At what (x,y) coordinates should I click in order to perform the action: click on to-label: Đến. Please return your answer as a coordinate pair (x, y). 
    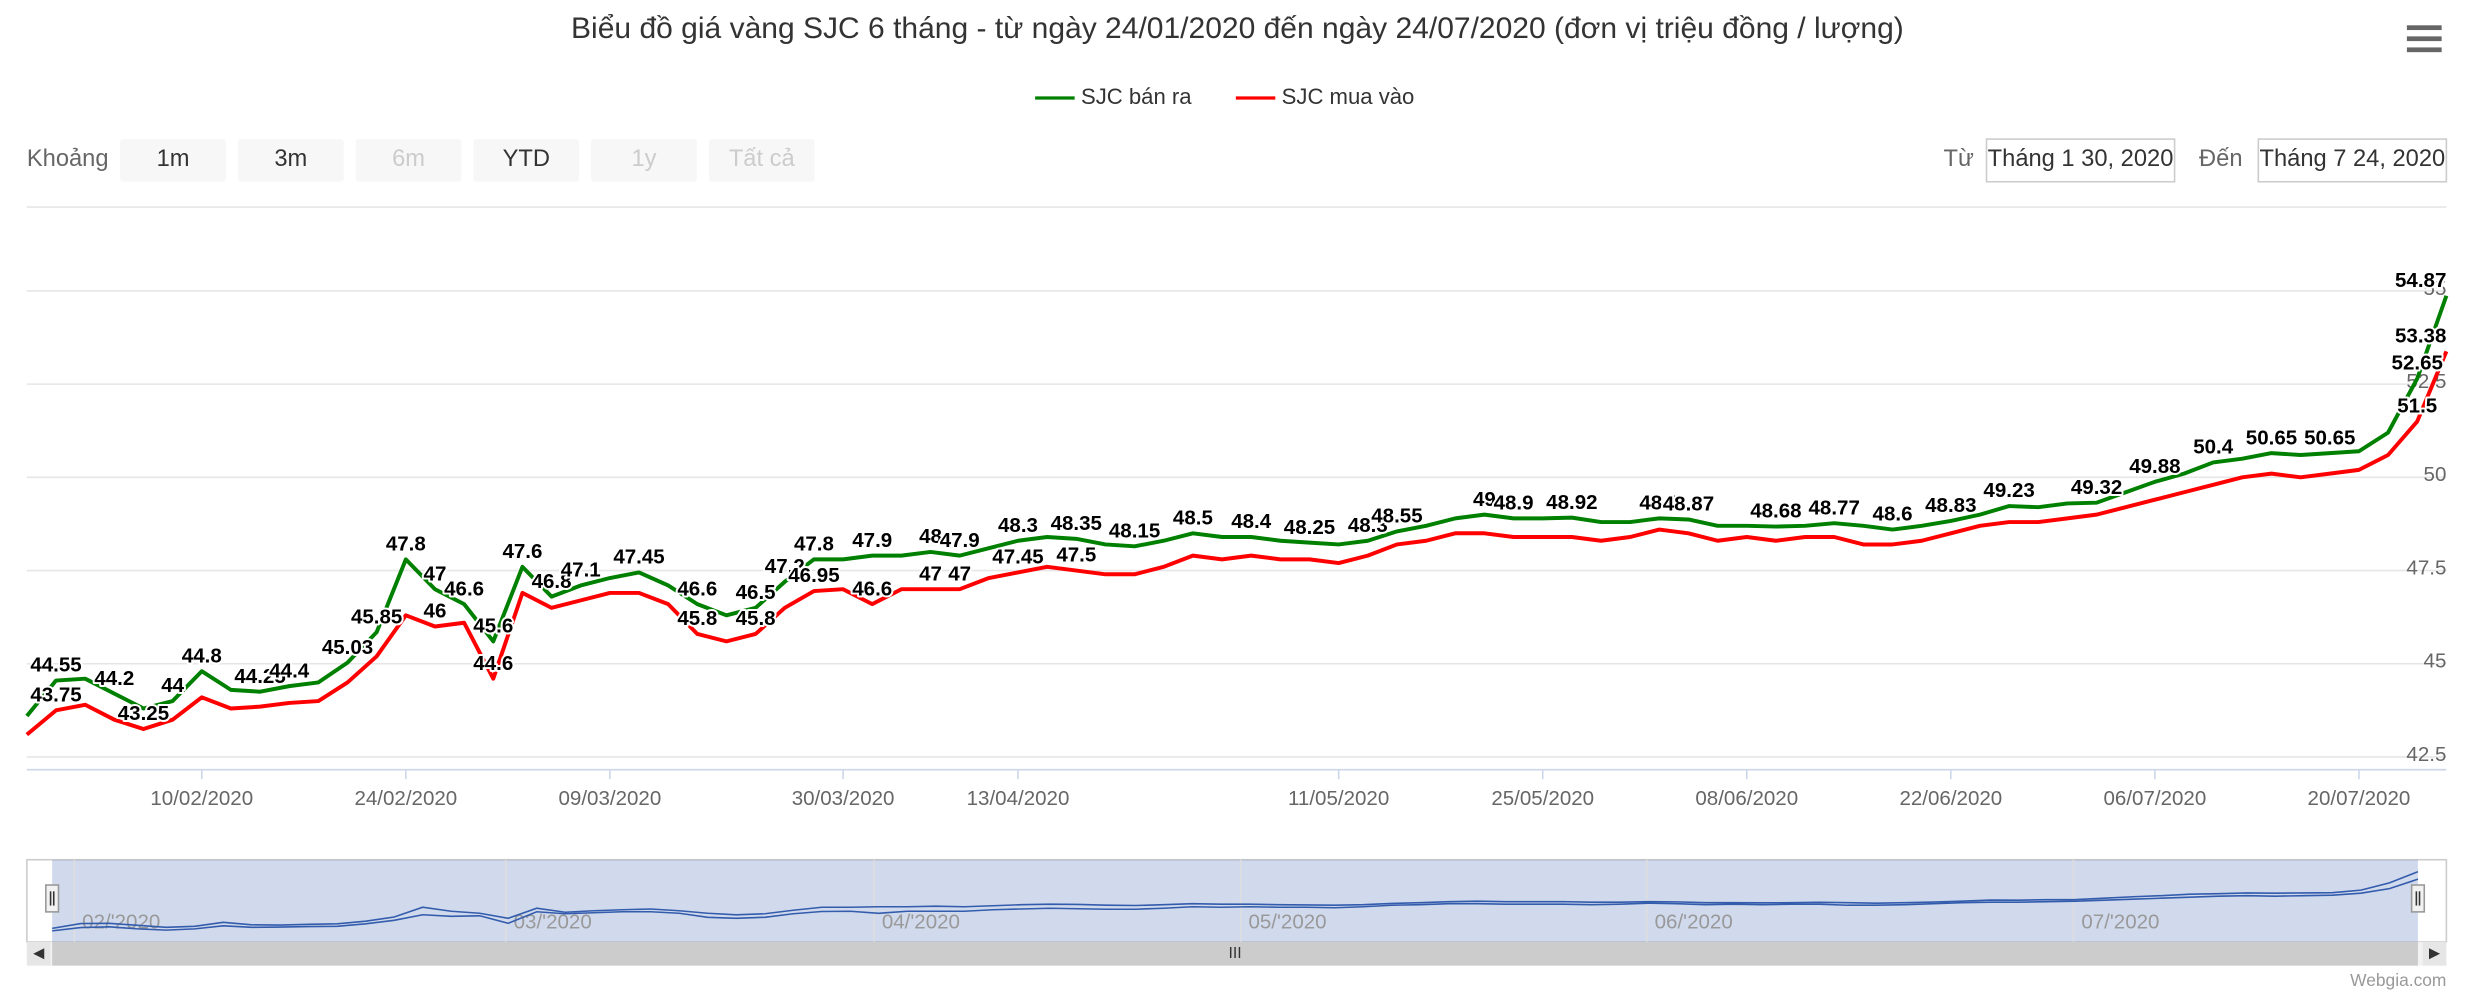
    Looking at the image, I should click on (2220, 159).